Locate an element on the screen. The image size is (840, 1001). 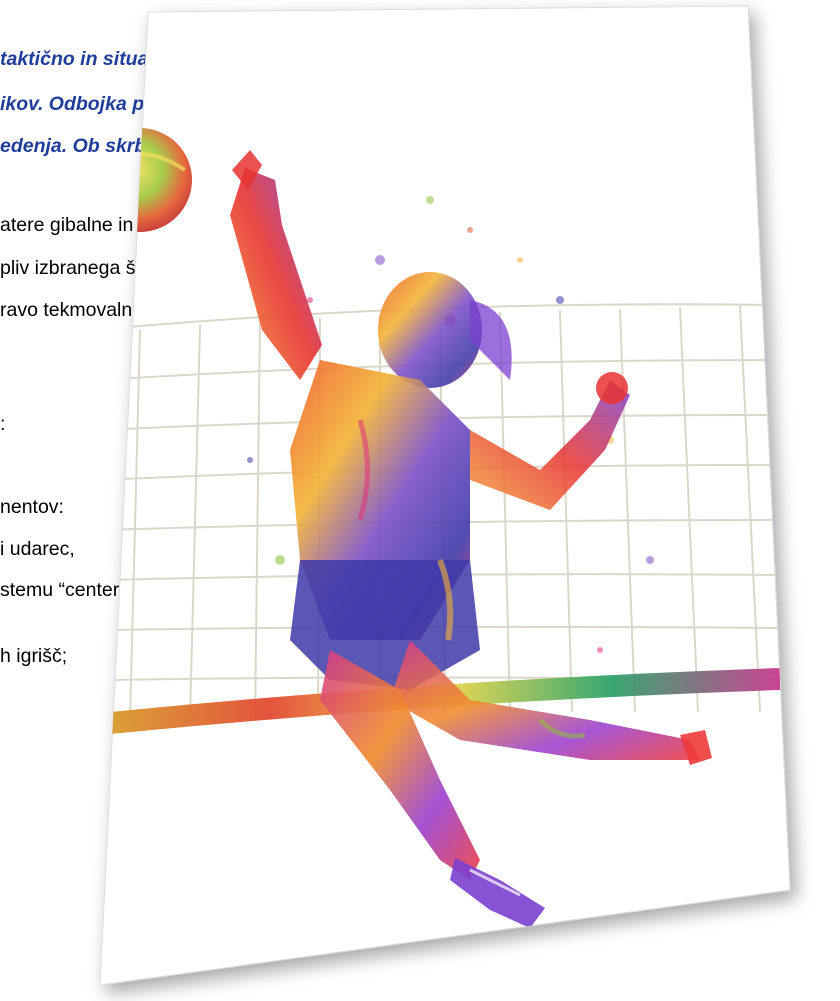
list-item-4: h igrišč; is located at coordinates (34, 656).